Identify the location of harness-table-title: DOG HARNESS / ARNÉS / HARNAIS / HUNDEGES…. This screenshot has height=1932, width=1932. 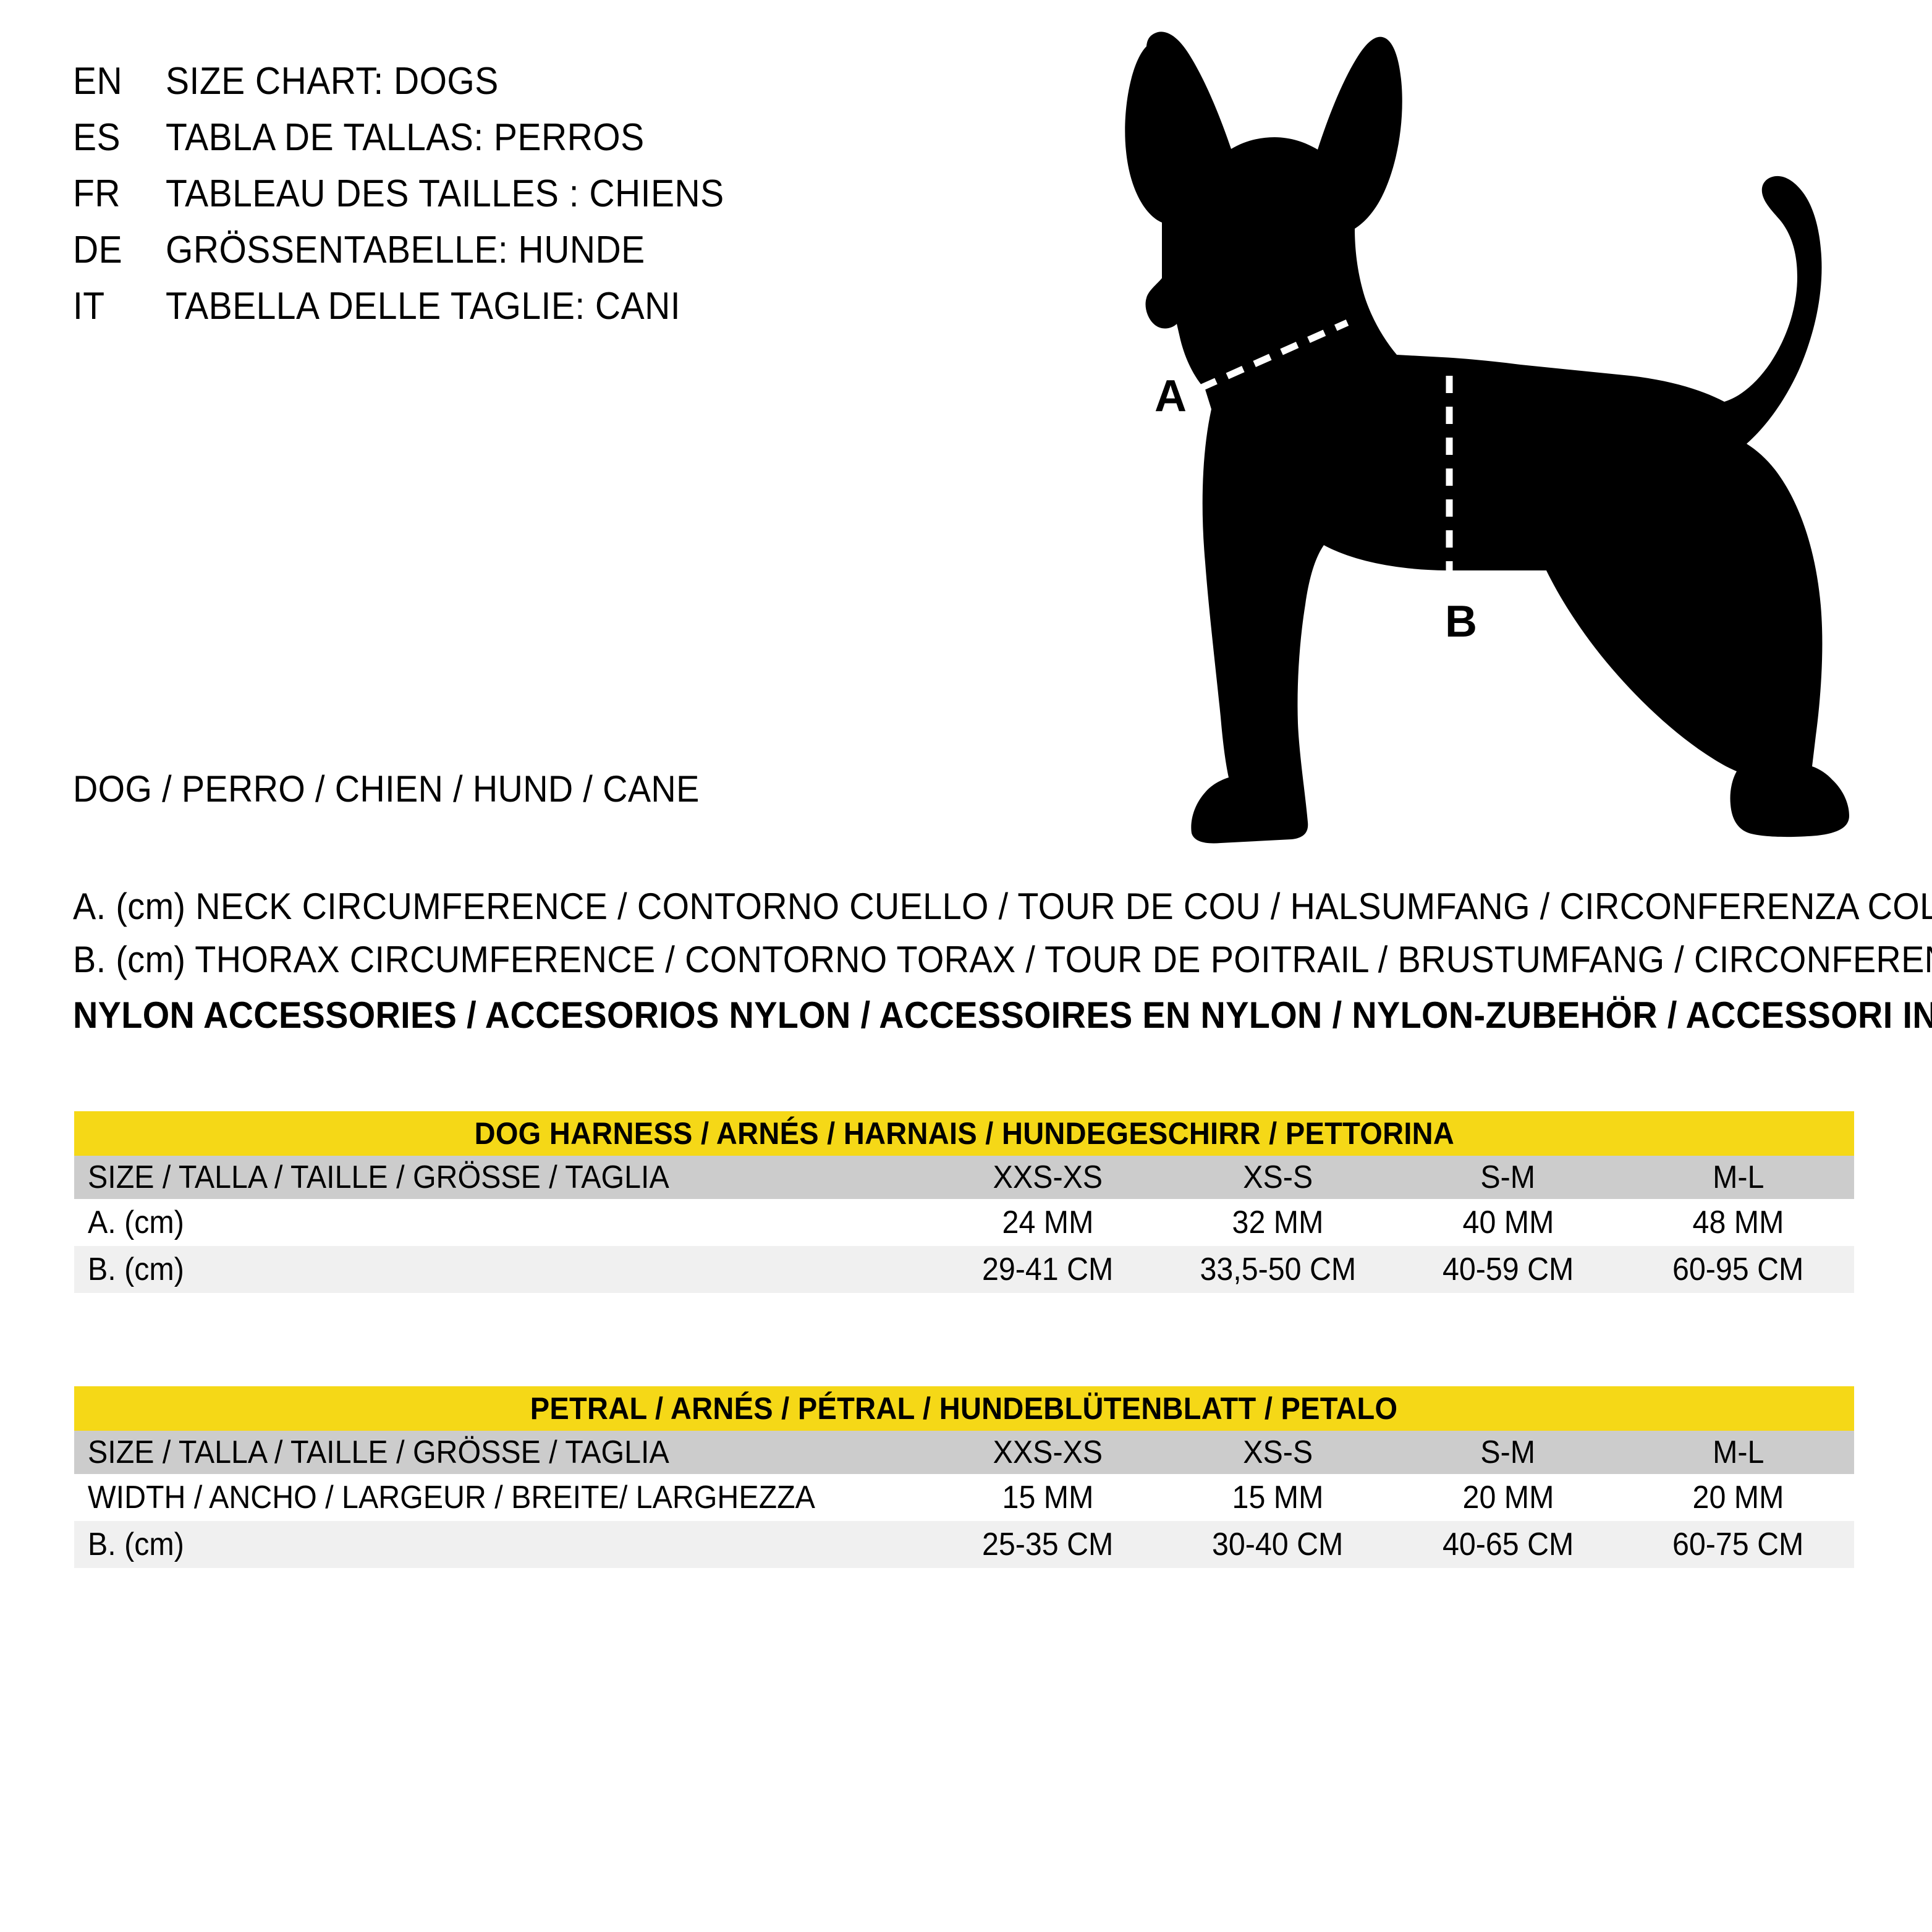
(964, 1133).